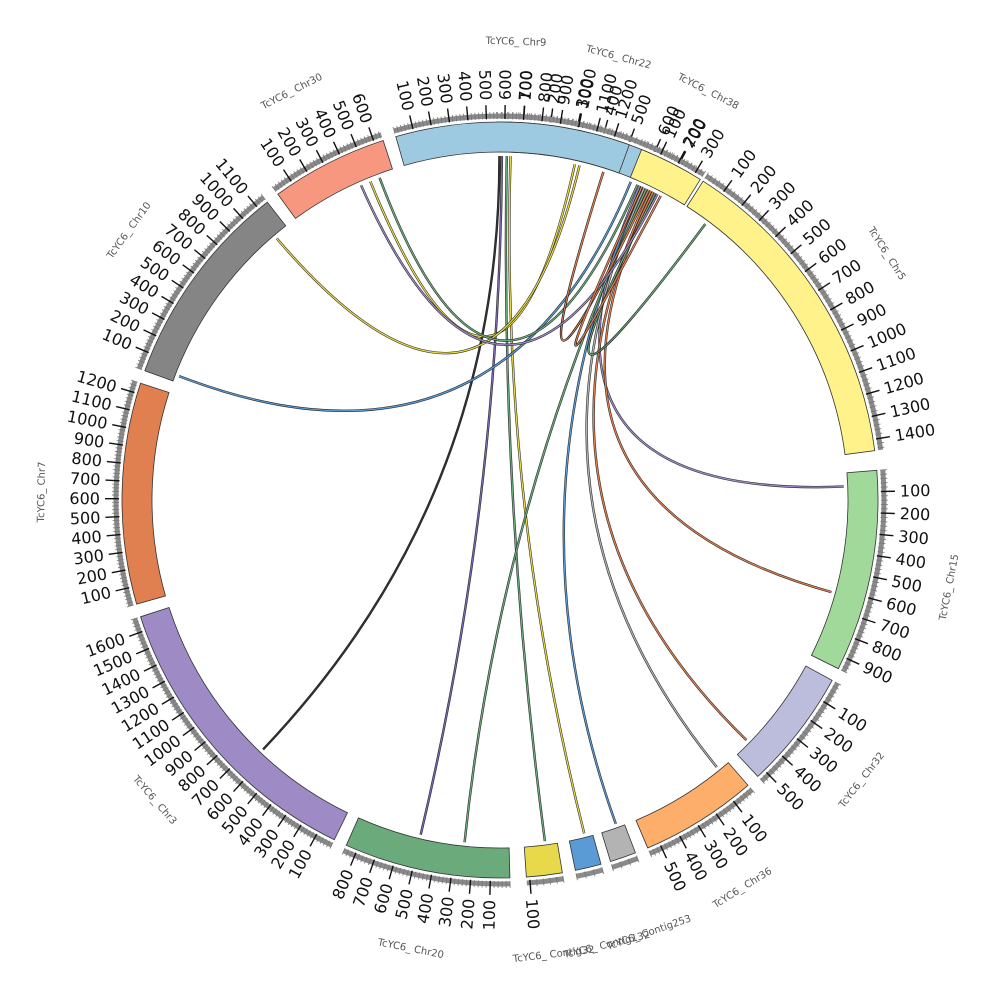  Describe the element at coordinates (914, 432) in the screenshot. I see `tick-label: 1400` at that location.